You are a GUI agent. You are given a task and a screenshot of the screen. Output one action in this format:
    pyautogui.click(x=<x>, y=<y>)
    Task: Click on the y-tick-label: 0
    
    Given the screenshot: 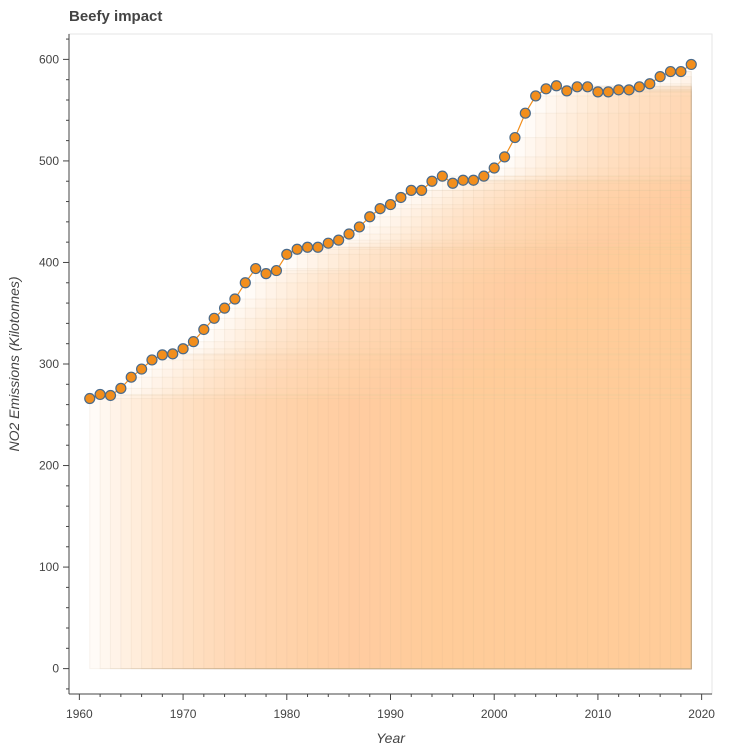 What is the action you would take?
    pyautogui.click(x=55, y=669)
    